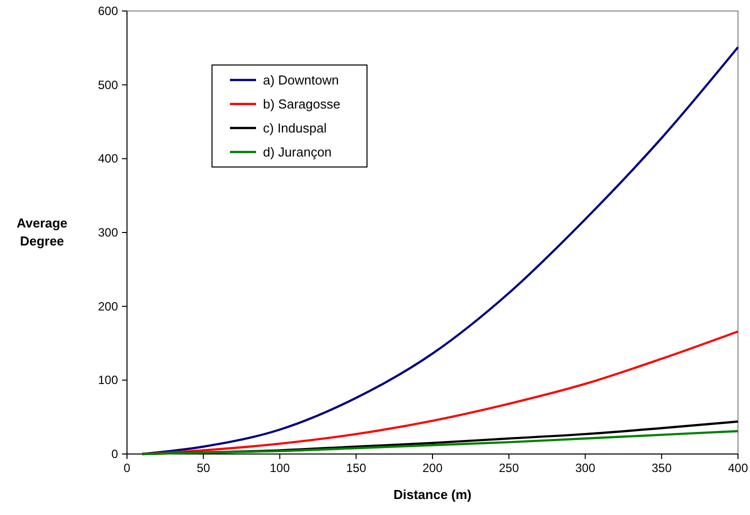 The image size is (750, 515). I want to click on x-tick-label: 200, so click(432, 468).